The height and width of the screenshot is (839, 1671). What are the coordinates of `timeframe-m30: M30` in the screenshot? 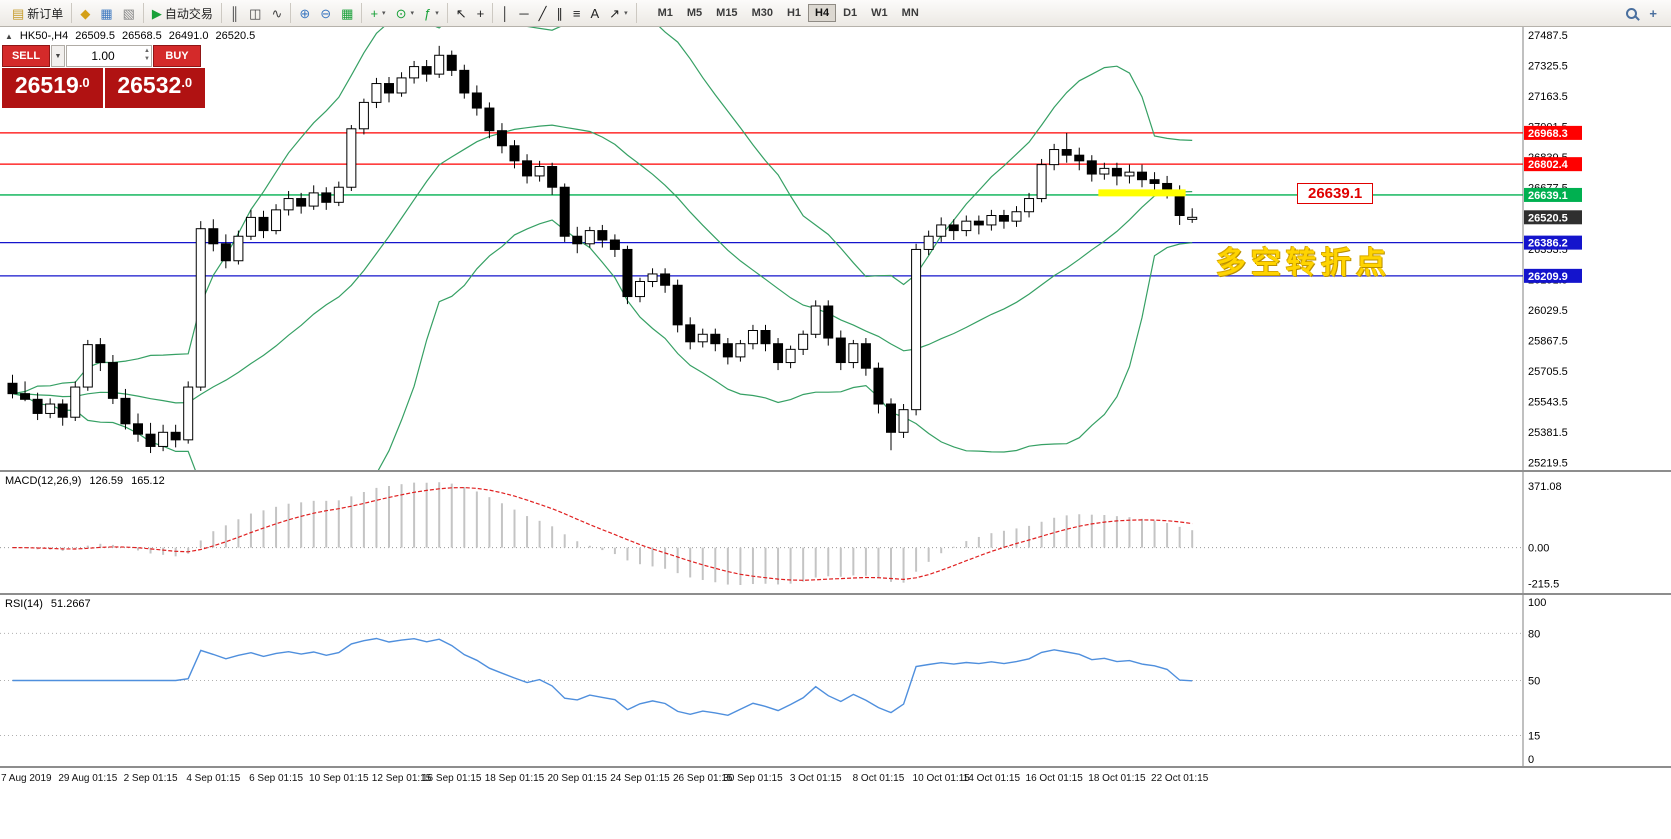 It's located at (762, 13).